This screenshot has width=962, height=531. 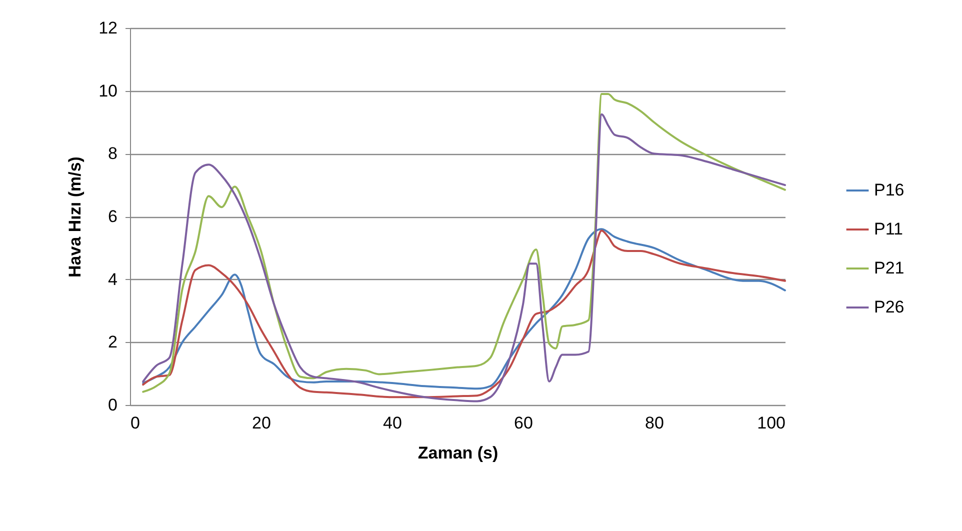 What do you see at coordinates (261, 423) in the screenshot?
I see `x-tick-label: 20` at bounding box center [261, 423].